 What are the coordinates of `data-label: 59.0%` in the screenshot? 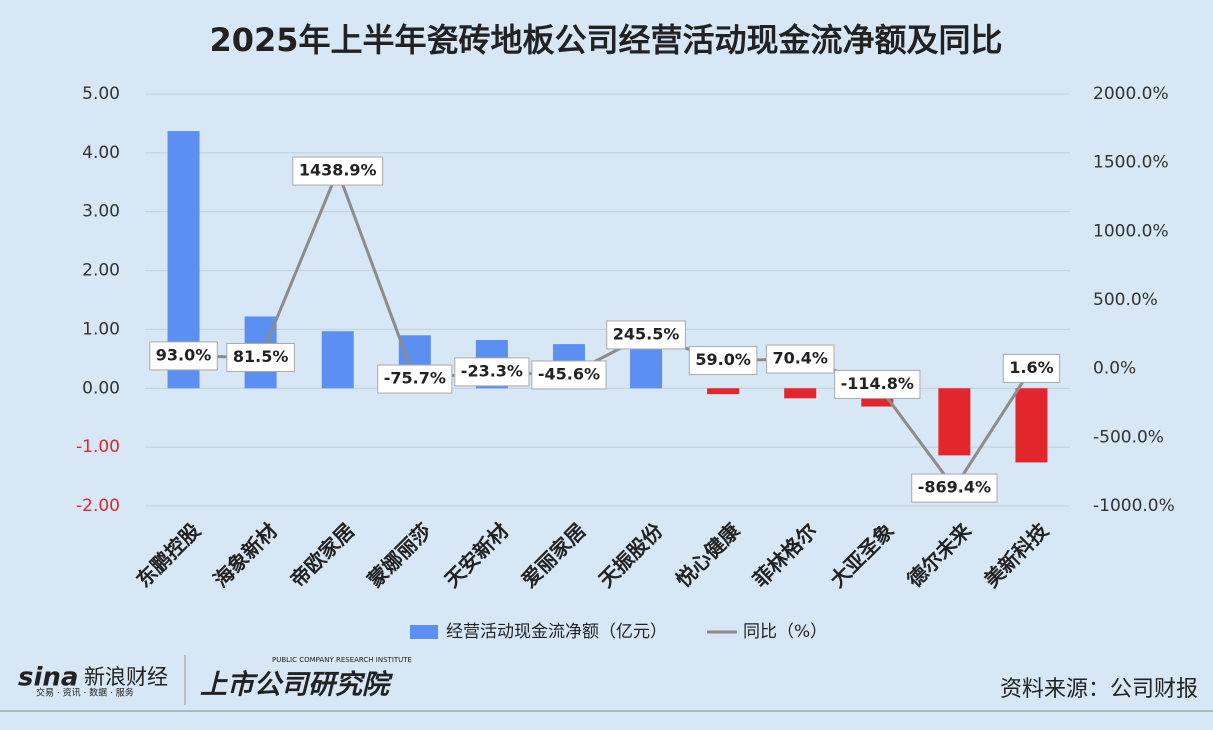 It's located at (723, 361).